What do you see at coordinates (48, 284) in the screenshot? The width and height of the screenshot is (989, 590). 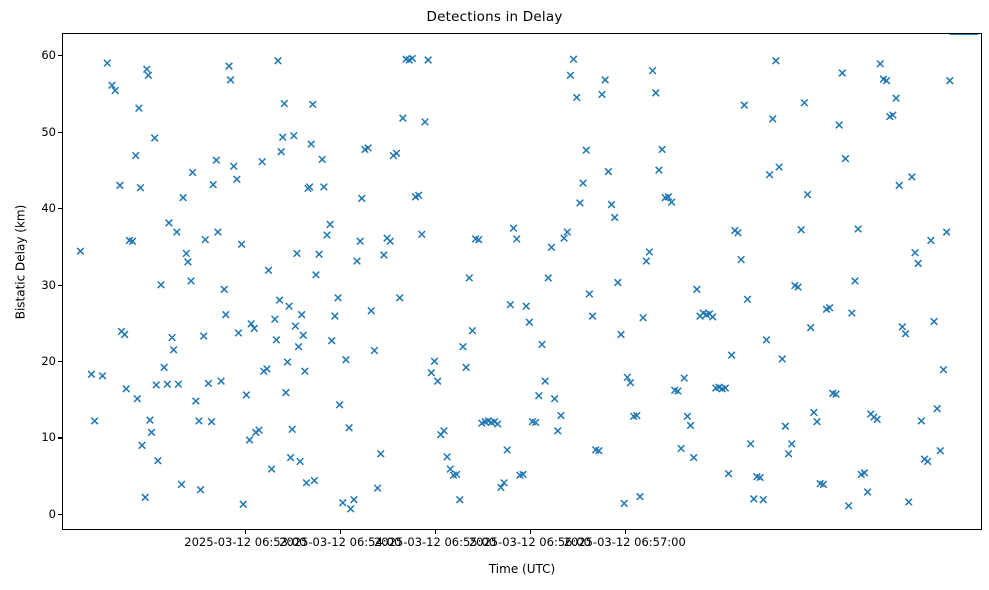 I see `y-tick-label: 30` at bounding box center [48, 284].